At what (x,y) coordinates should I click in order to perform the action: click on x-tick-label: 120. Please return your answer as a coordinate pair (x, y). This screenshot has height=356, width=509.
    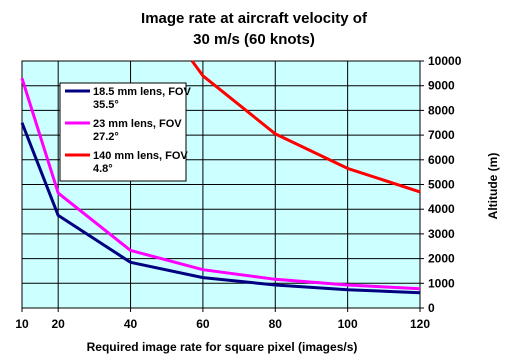
    Looking at the image, I should click on (420, 324).